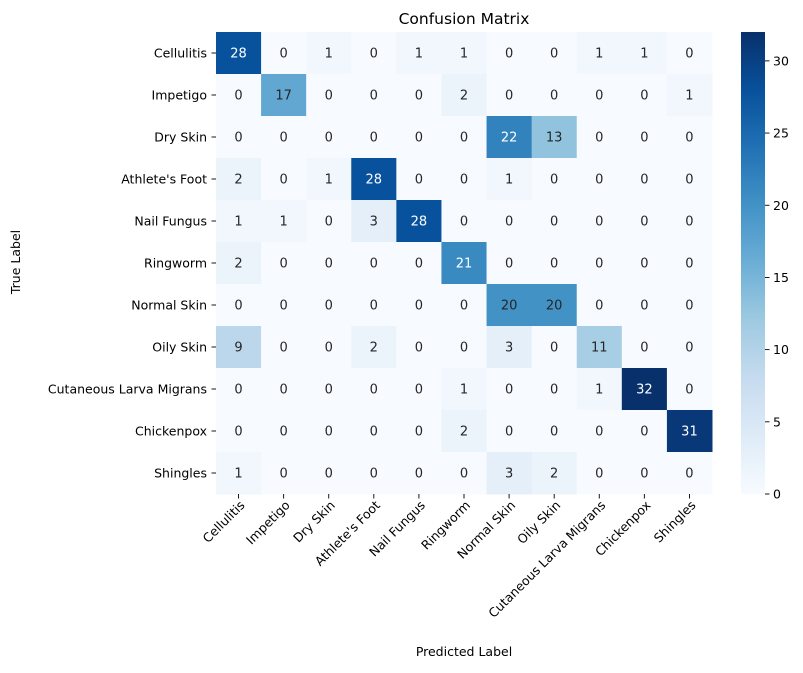 The height and width of the screenshot is (673, 803). What do you see at coordinates (753, 263) in the screenshot?
I see `colorbar` at bounding box center [753, 263].